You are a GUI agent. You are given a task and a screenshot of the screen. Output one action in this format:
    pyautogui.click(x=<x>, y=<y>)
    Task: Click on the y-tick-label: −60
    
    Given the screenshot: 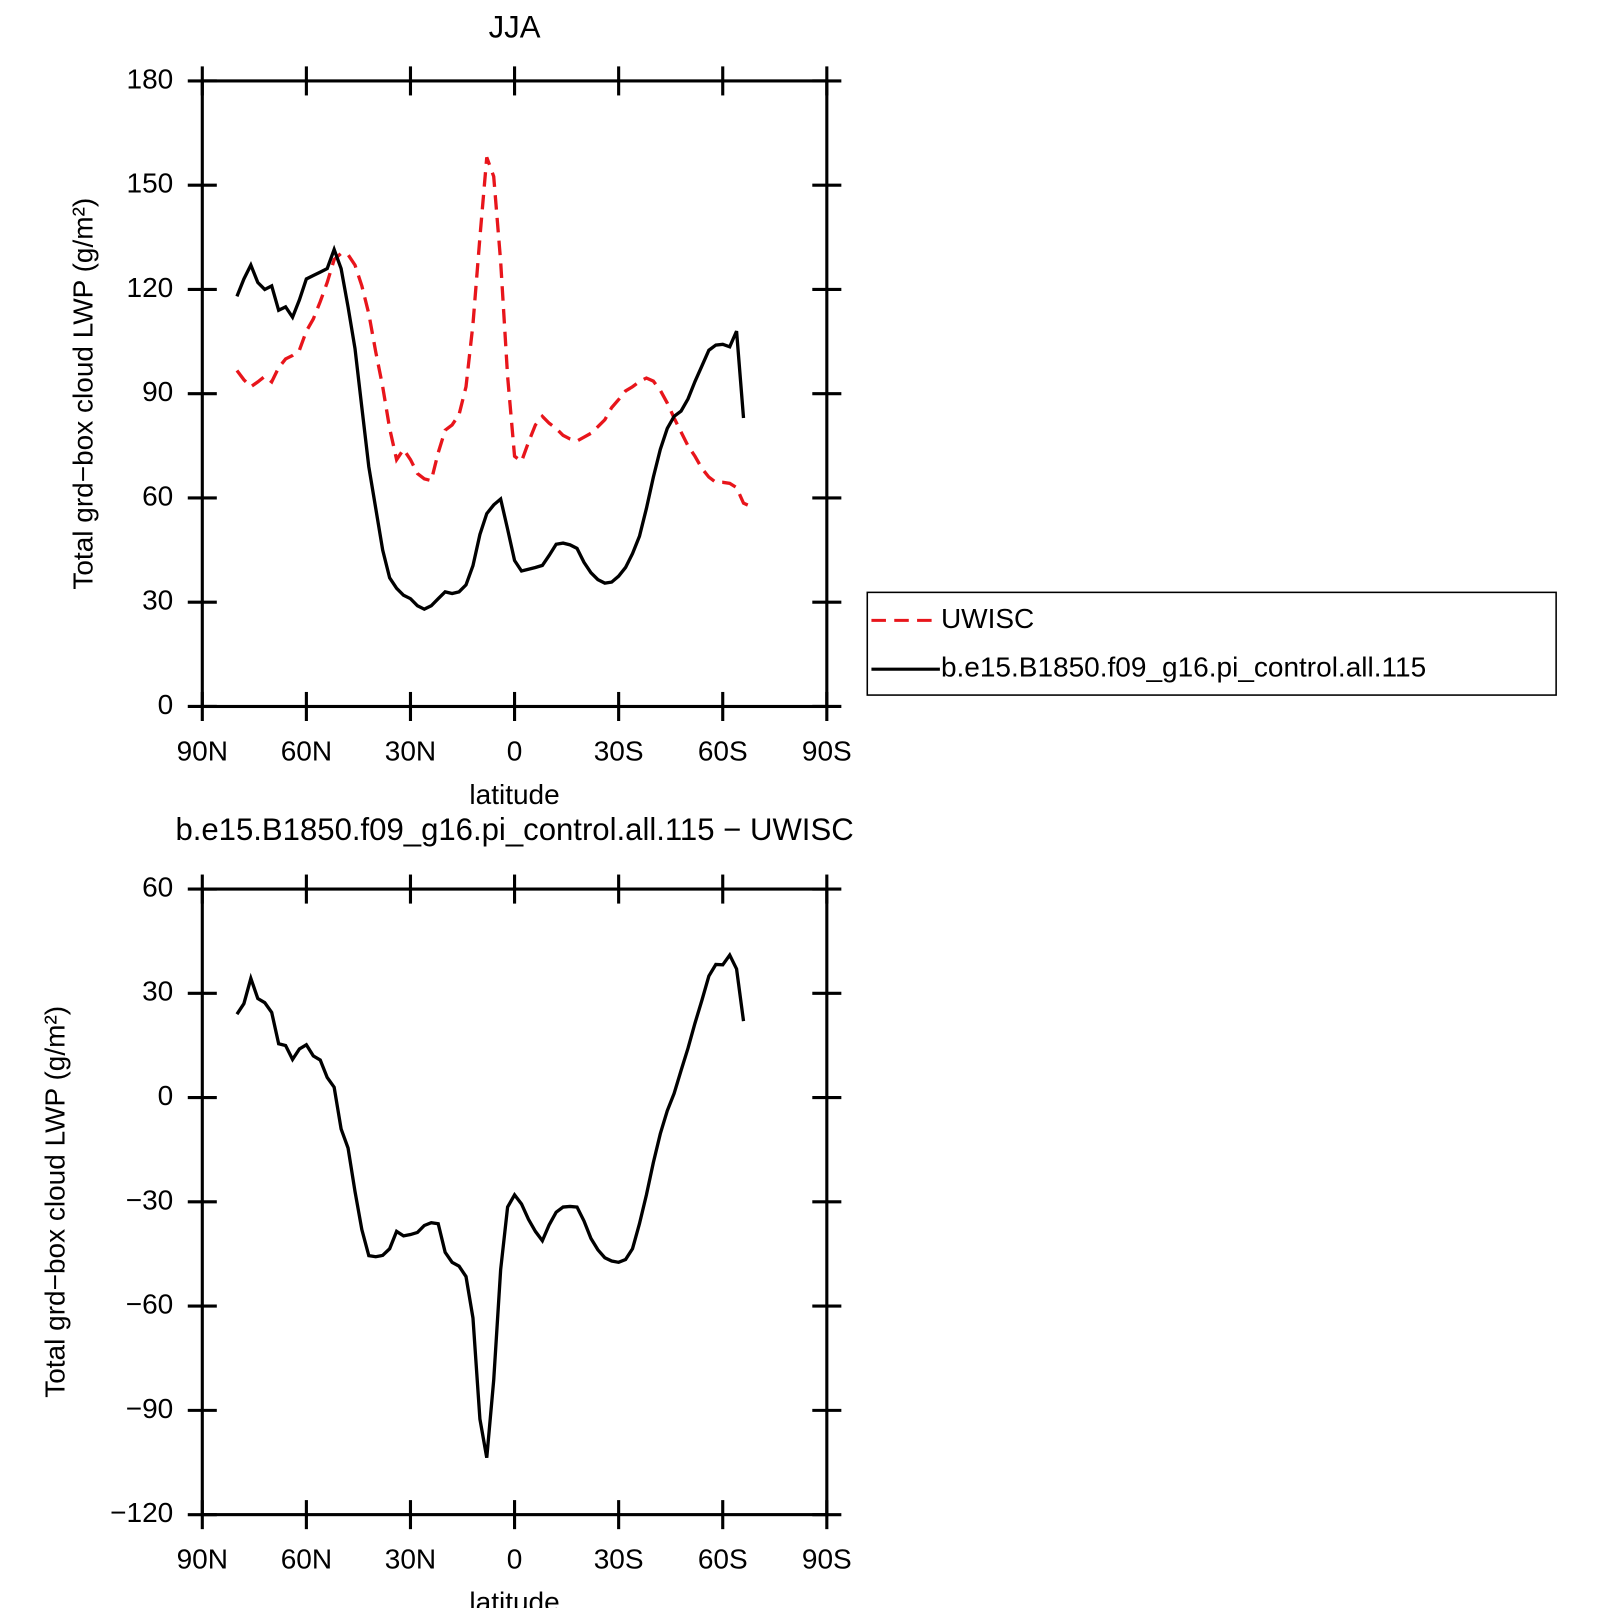 What is the action you would take?
    pyautogui.click(x=150, y=1304)
    